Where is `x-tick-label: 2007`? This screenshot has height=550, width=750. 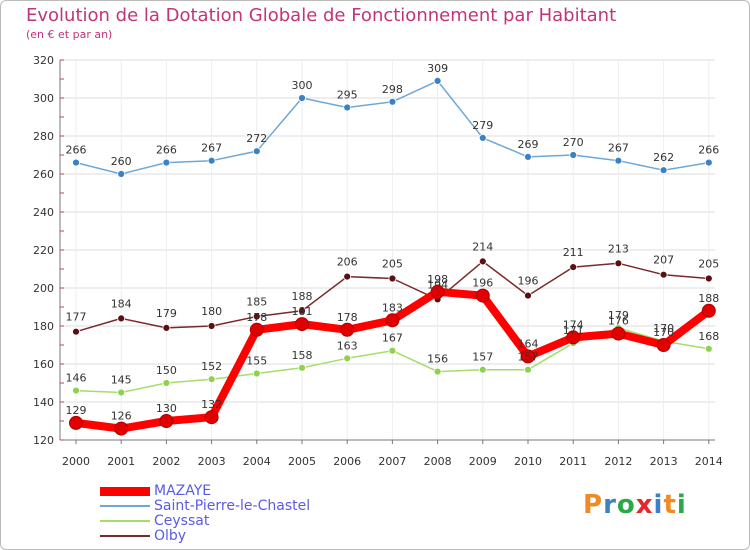
x-tick-label: 2007 is located at coordinates (392, 461).